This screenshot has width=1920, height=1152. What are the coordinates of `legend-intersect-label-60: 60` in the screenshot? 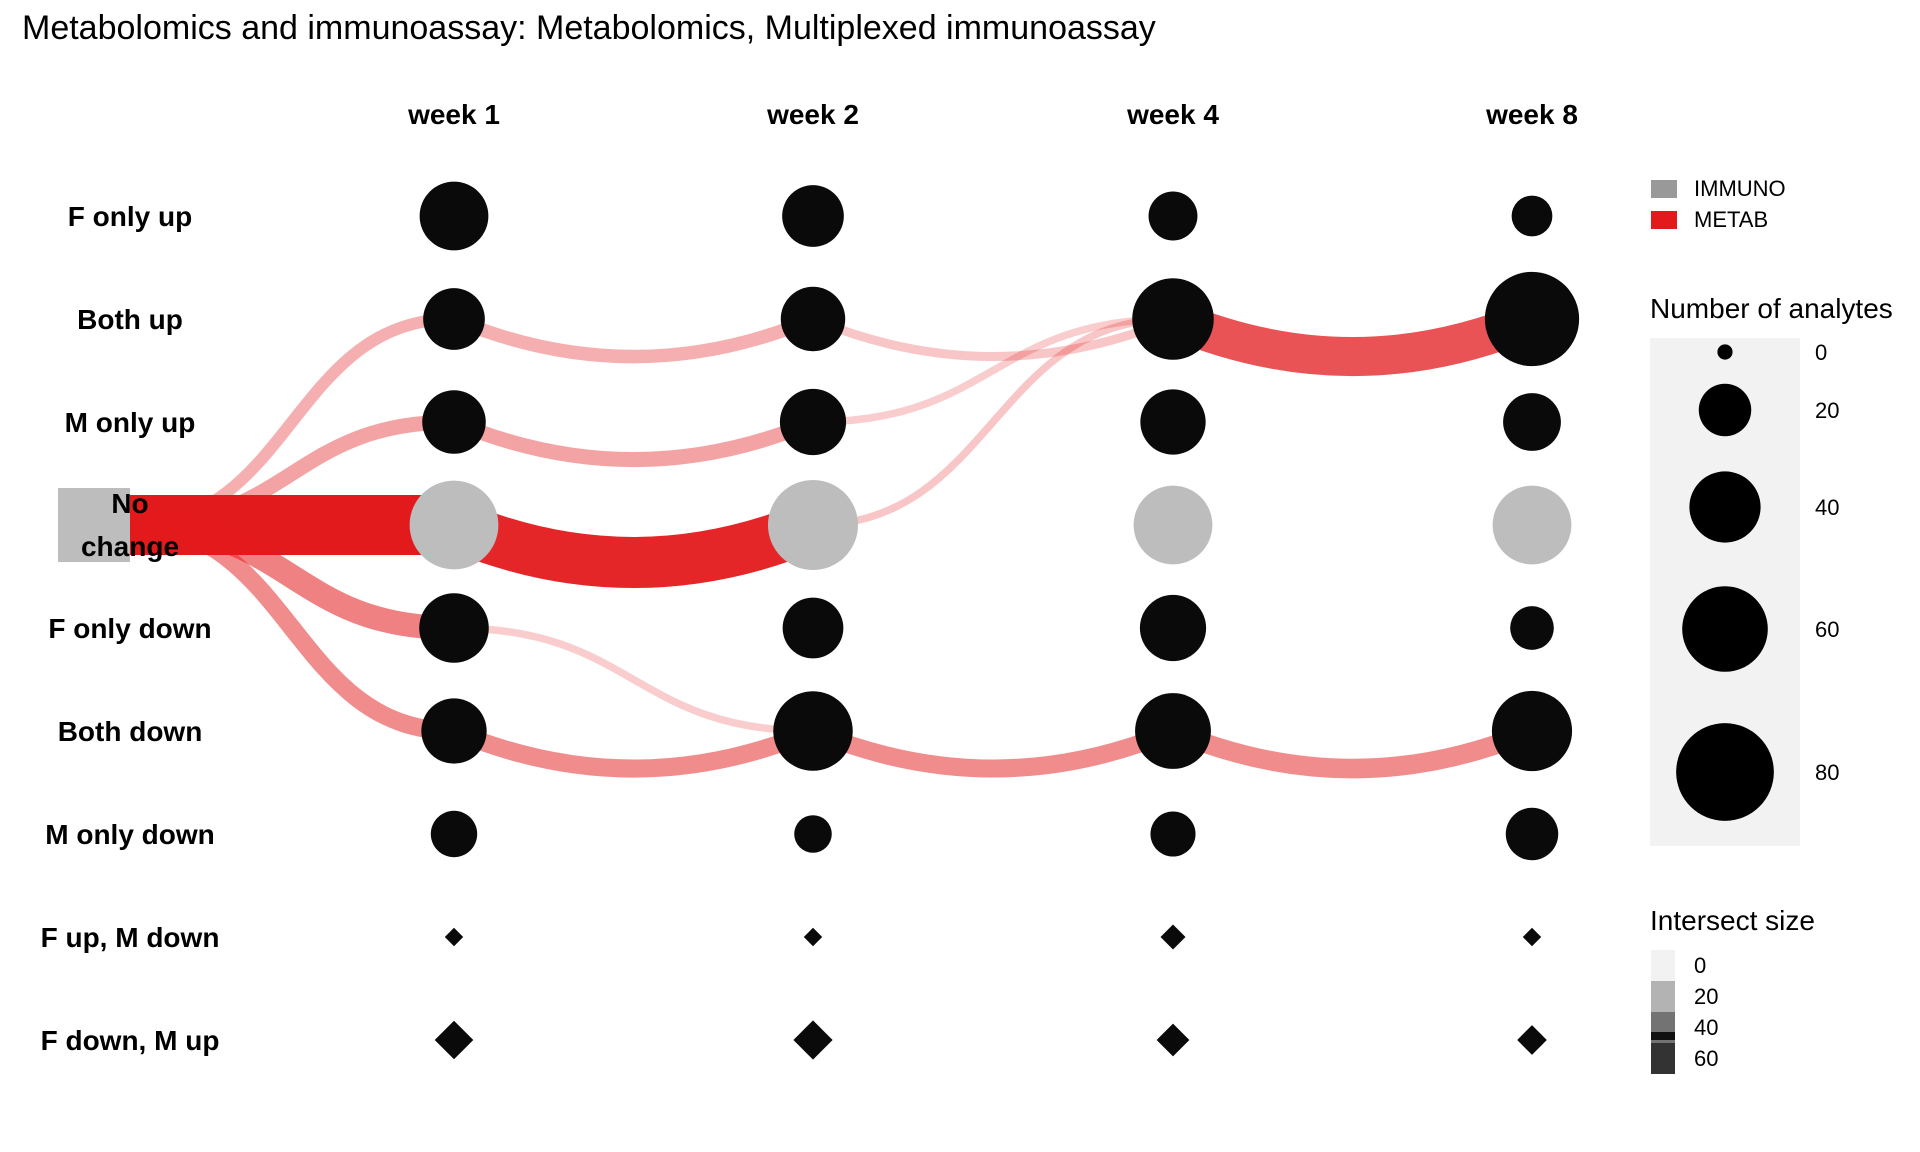 It's located at (1706, 1058).